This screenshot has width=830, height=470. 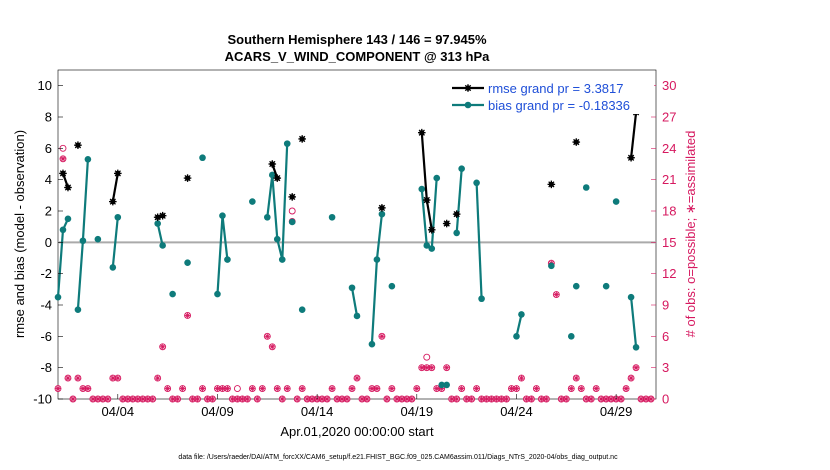 I want to click on y-left-tick-label: -6, so click(x=46, y=336).